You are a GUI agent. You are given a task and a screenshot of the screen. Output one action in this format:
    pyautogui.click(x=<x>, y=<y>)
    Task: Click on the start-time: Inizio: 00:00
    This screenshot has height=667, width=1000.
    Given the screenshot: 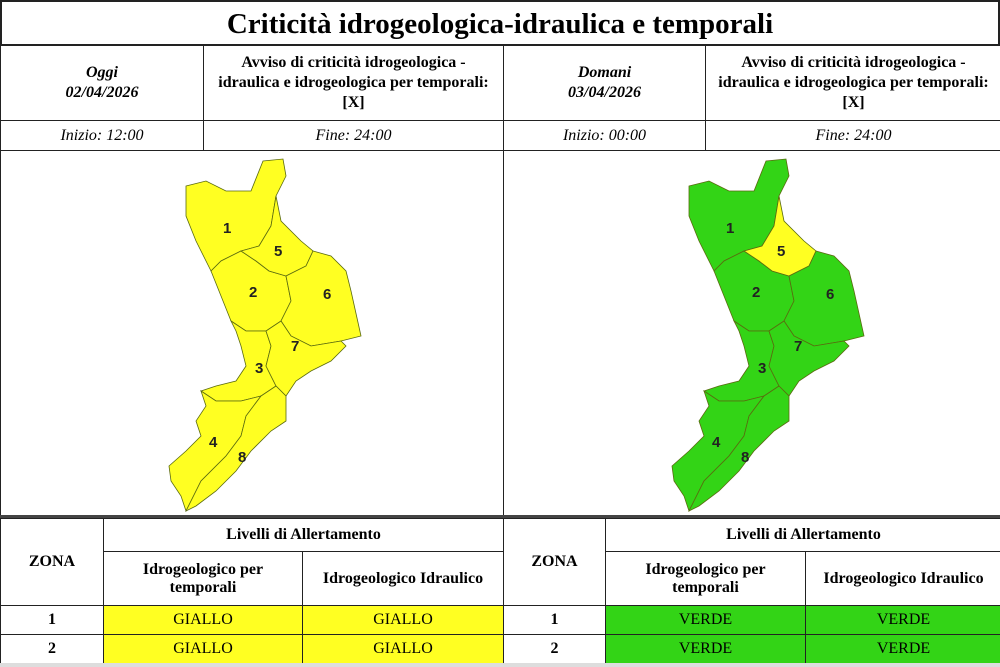 What is the action you would take?
    pyautogui.click(x=604, y=135)
    